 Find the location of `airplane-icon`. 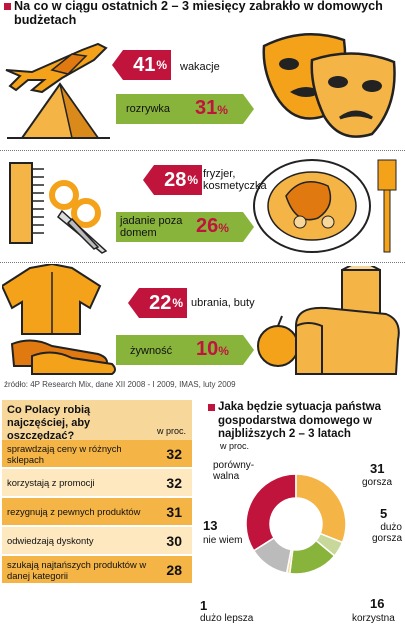

airplane-icon is located at coordinates (57, 90).